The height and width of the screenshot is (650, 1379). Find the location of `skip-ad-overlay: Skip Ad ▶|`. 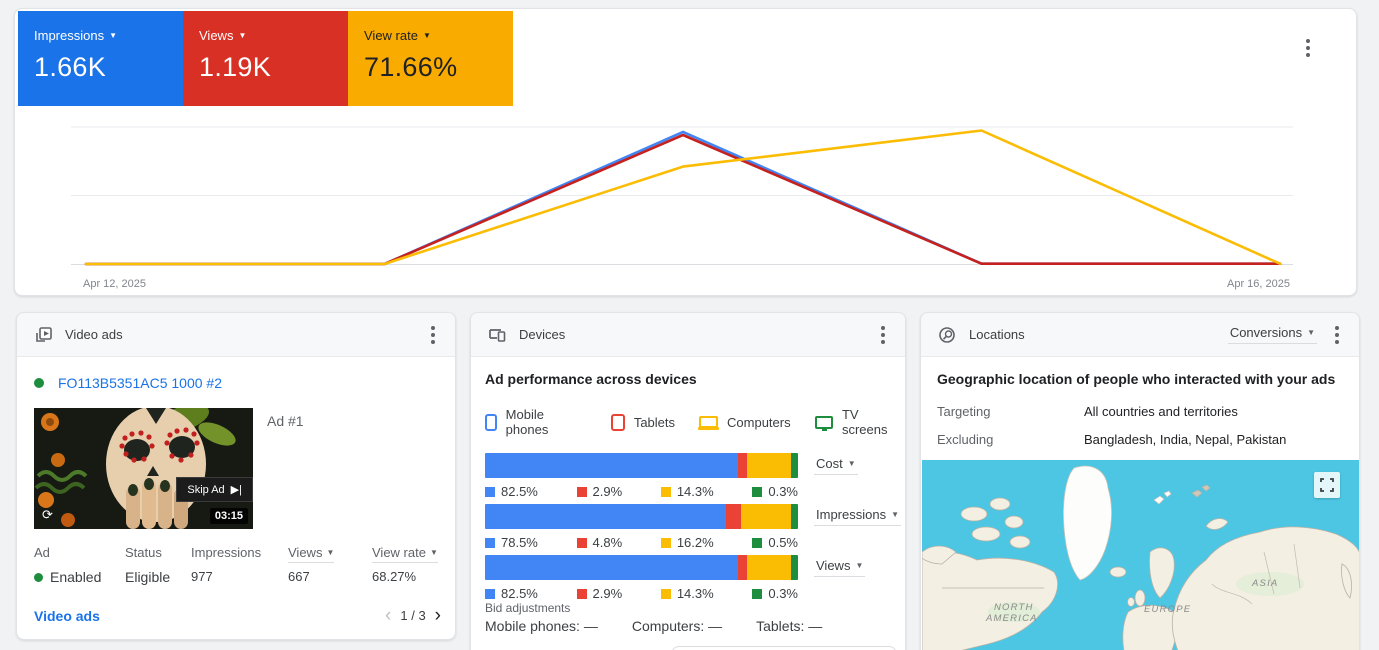

skip-ad-overlay: Skip Ad ▶| is located at coordinates (214, 489).